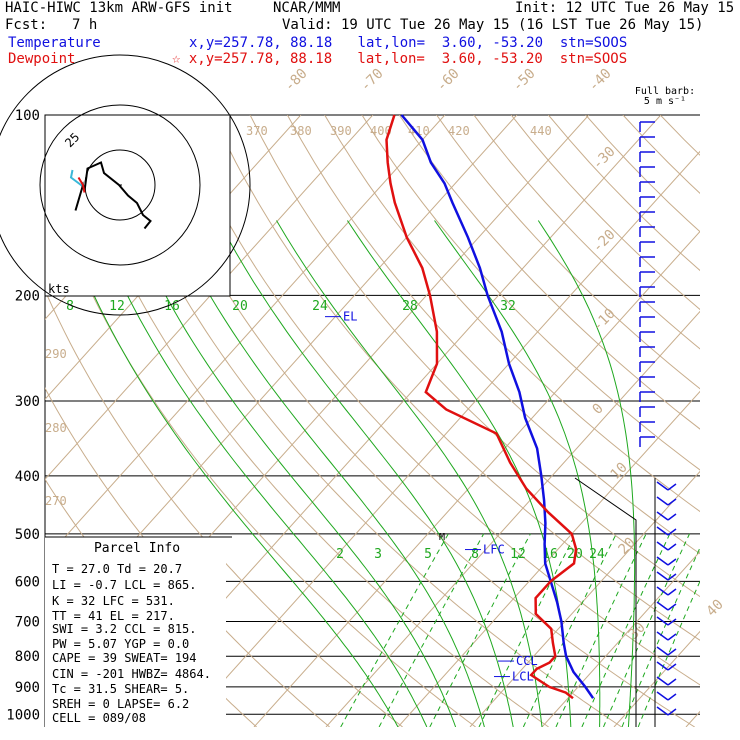 The width and height of the screenshot is (740, 740). What do you see at coordinates (42, 59) in the screenshot?
I see `dewpoint-legend-label: Dewpoint` at bounding box center [42, 59].